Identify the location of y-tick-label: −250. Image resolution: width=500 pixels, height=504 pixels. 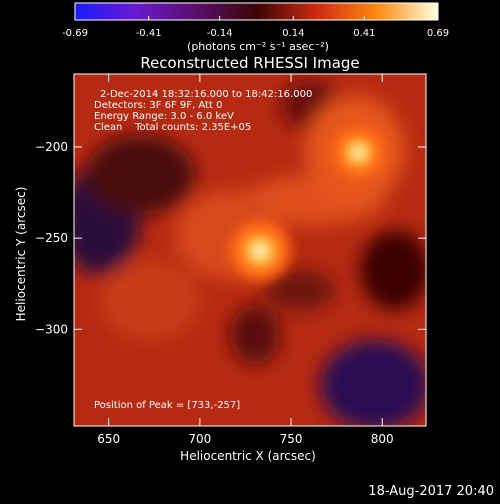
(51, 238).